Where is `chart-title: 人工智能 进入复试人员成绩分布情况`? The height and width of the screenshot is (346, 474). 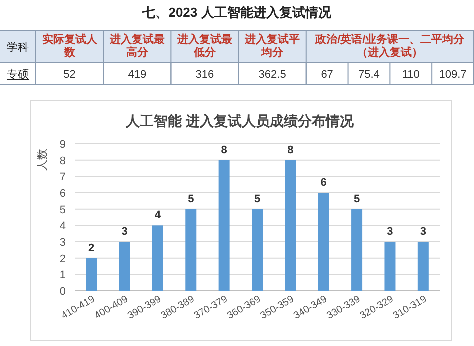 chart-title: 人工智能 进入复试人员成绩分布情况 is located at coordinates (240, 121).